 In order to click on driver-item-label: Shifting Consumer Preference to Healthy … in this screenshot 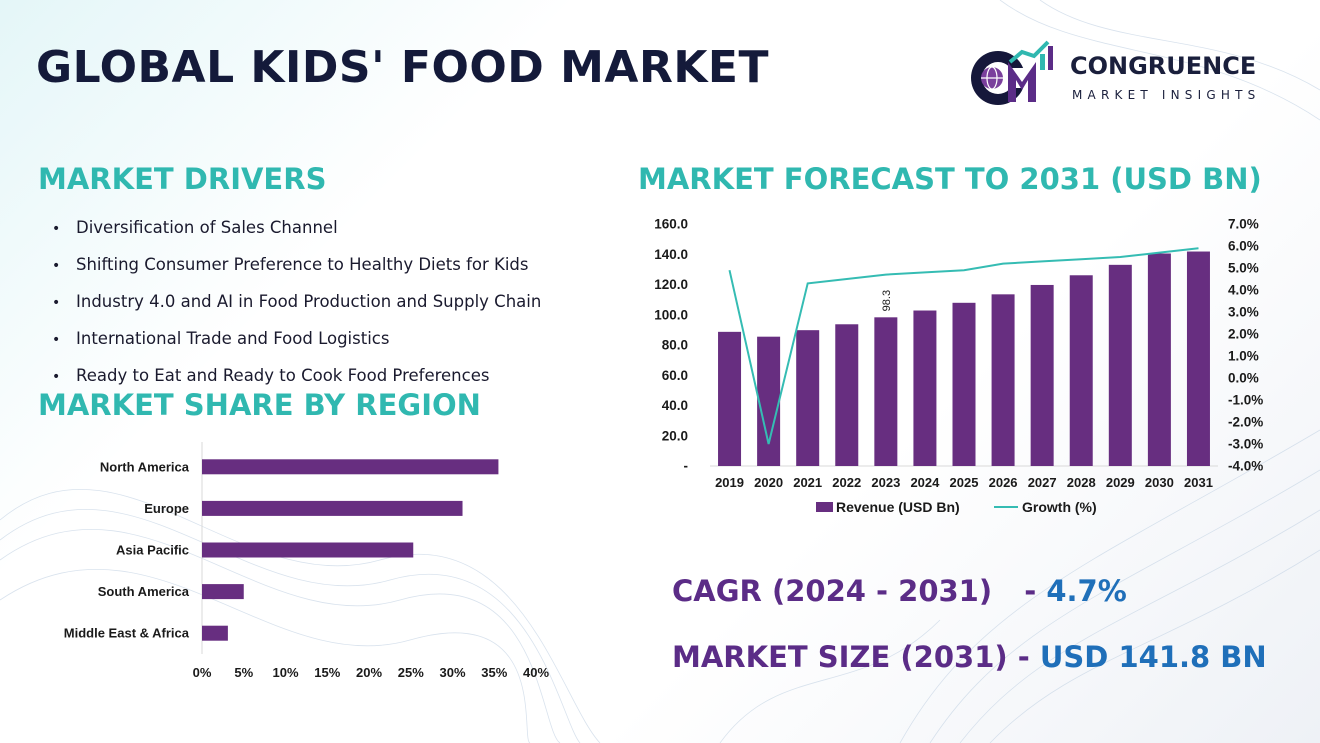, I will do `click(302, 264)`.